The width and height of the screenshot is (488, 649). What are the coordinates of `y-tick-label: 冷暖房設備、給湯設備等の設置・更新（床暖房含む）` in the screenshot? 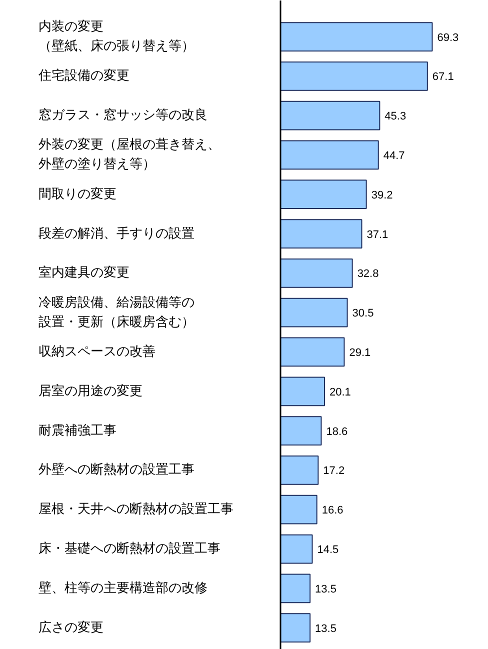 It's located at (116, 312).